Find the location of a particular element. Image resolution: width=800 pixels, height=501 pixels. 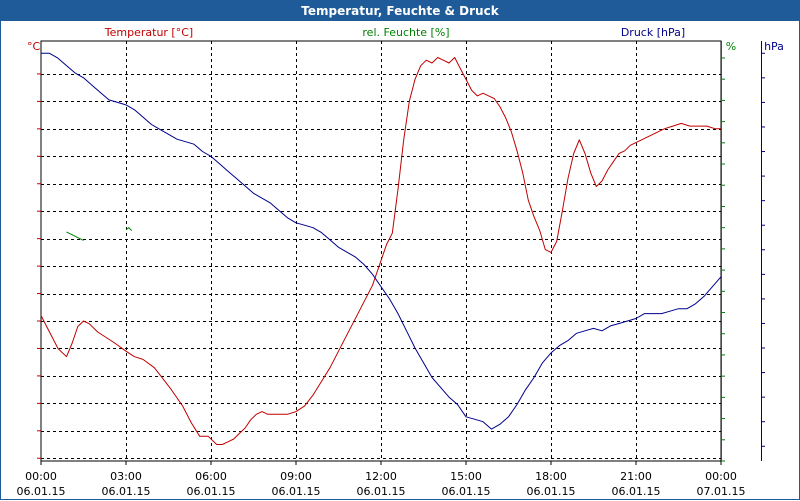

humidity-axis is located at coordinates (723, 251).